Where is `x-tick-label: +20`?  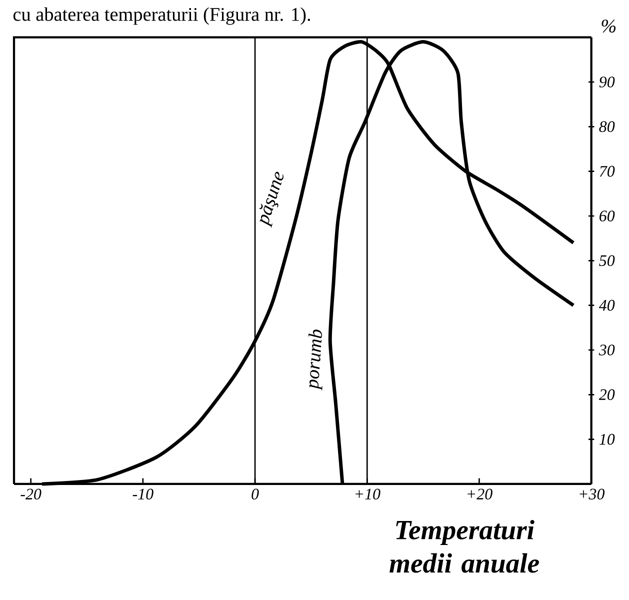
x-tick-label: +20 is located at coordinates (480, 494).